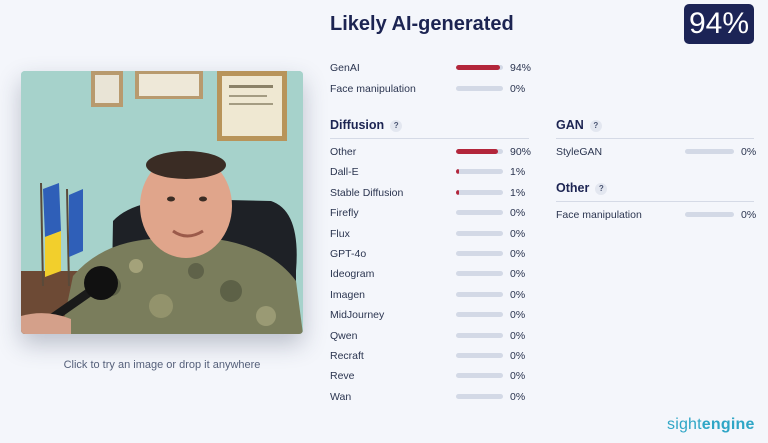 This screenshot has height=443, width=768. I want to click on row-label: Qwen, so click(344, 335).